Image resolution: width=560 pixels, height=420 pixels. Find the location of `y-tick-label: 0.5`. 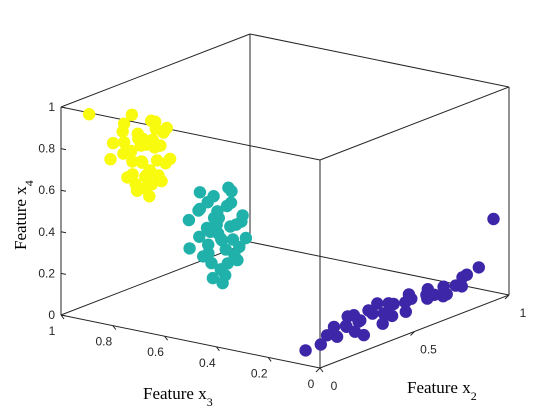

y-tick-label: 0.5 is located at coordinates (428, 350).